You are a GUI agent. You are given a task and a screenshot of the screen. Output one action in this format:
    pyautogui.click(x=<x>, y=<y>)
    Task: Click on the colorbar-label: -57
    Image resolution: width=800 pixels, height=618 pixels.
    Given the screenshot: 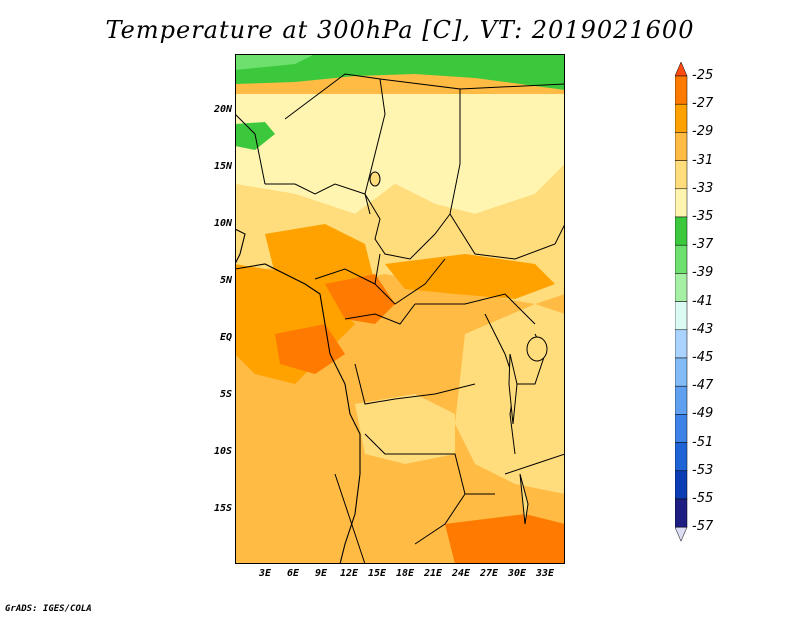 What is the action you would take?
    pyautogui.click(x=703, y=527)
    